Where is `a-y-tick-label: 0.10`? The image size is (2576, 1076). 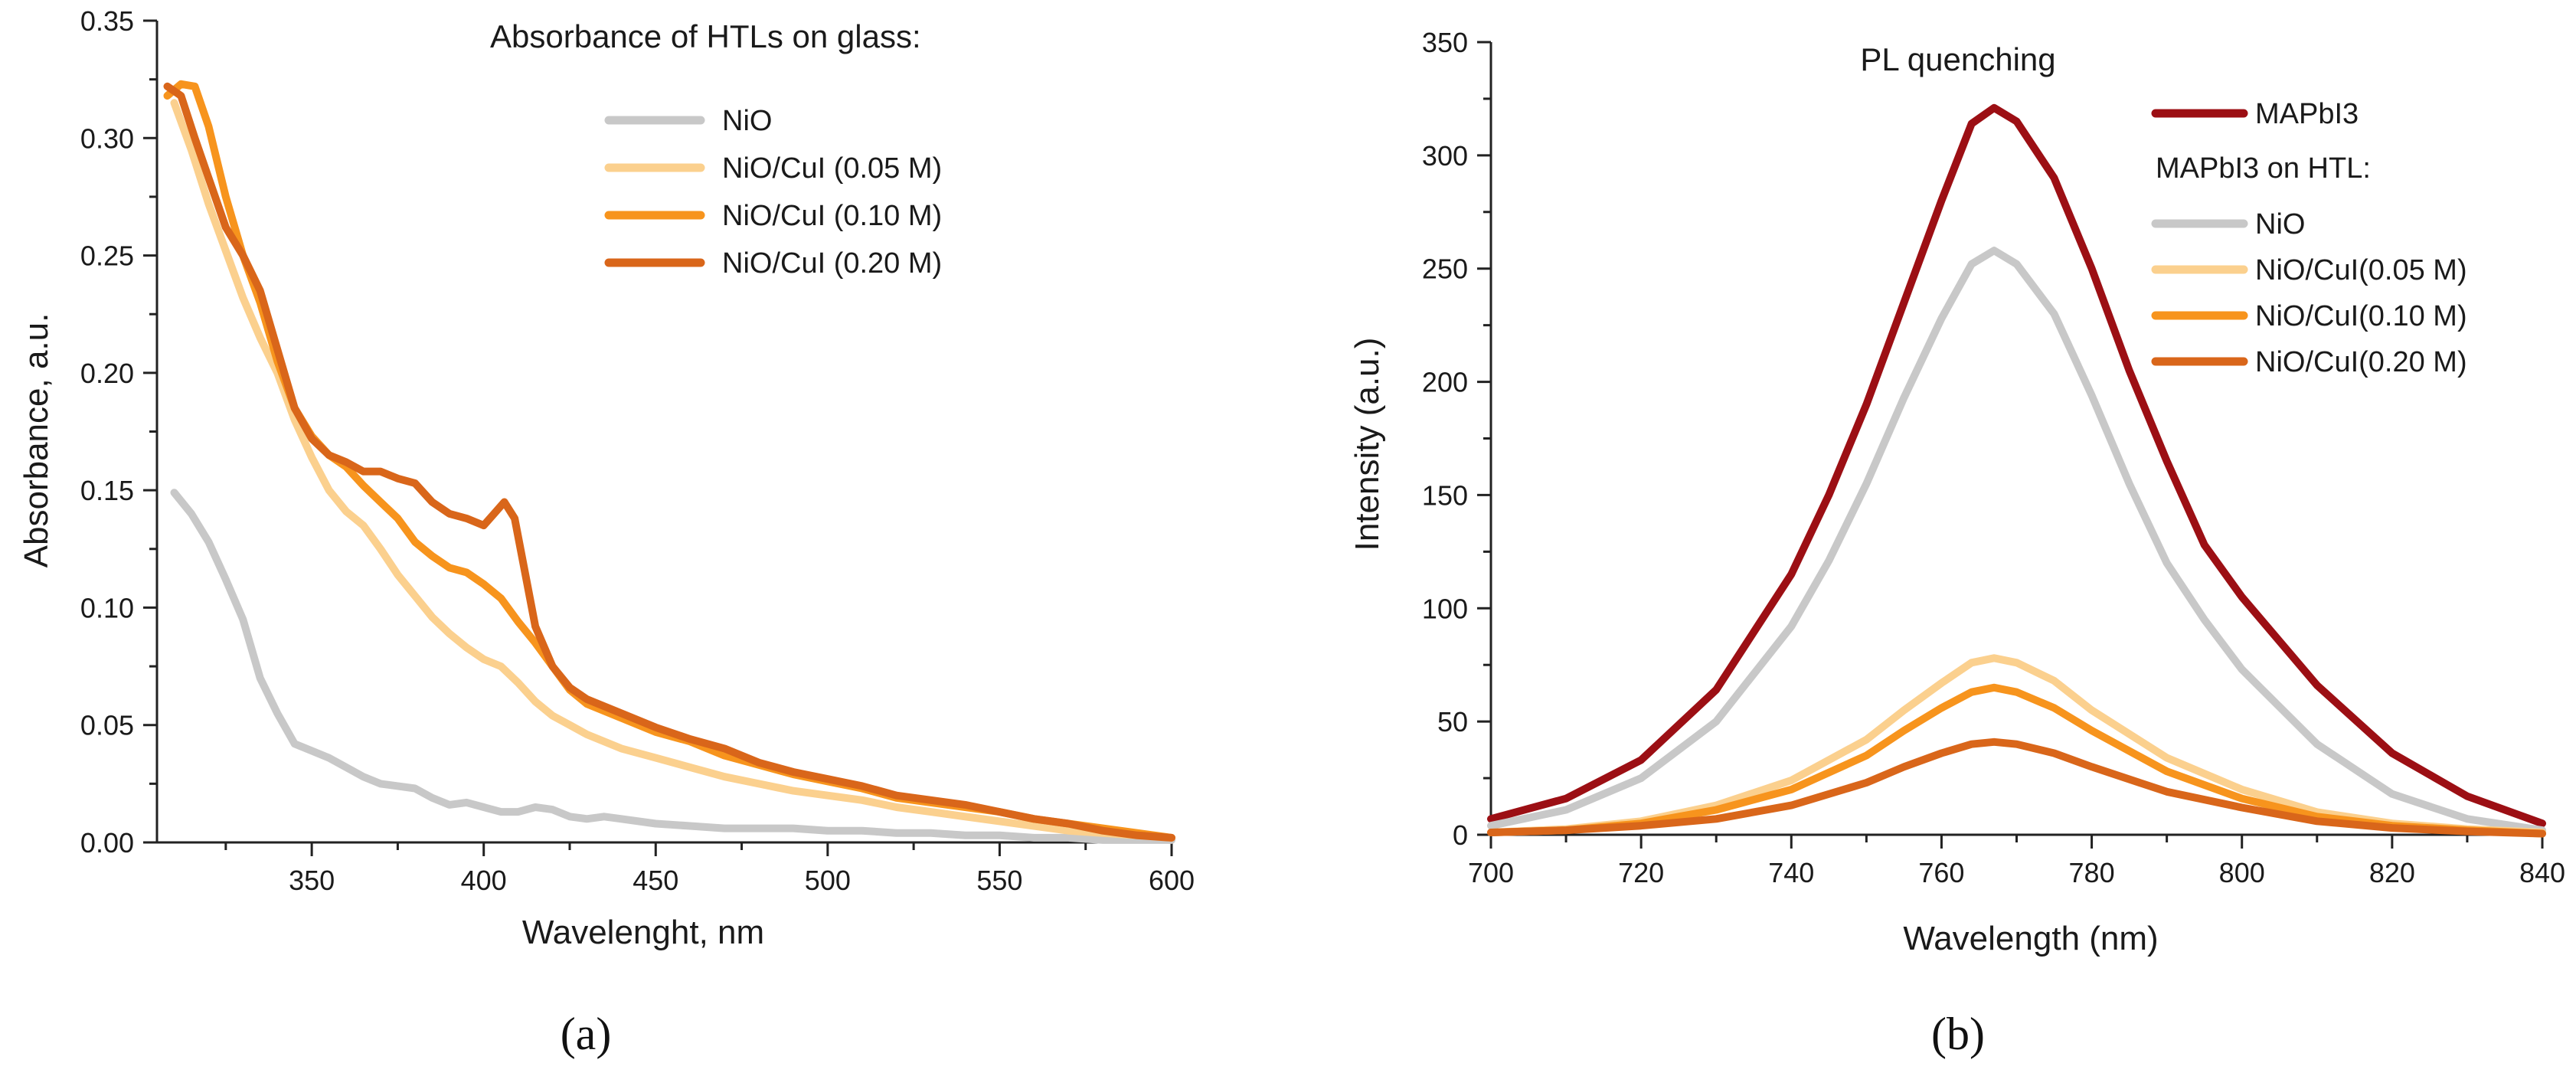 a-y-tick-label: 0.10 is located at coordinates (107, 607).